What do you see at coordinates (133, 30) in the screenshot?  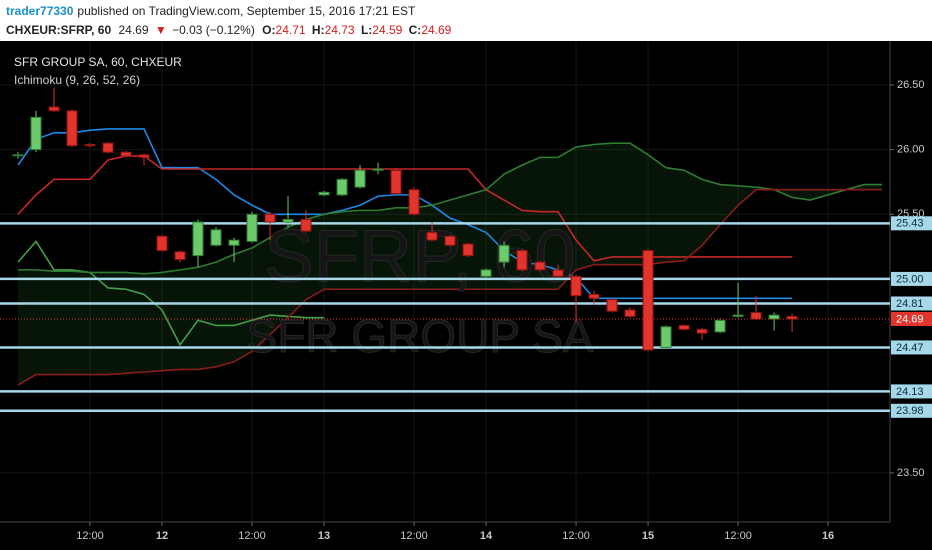 I see `last-price: 24.69` at bounding box center [133, 30].